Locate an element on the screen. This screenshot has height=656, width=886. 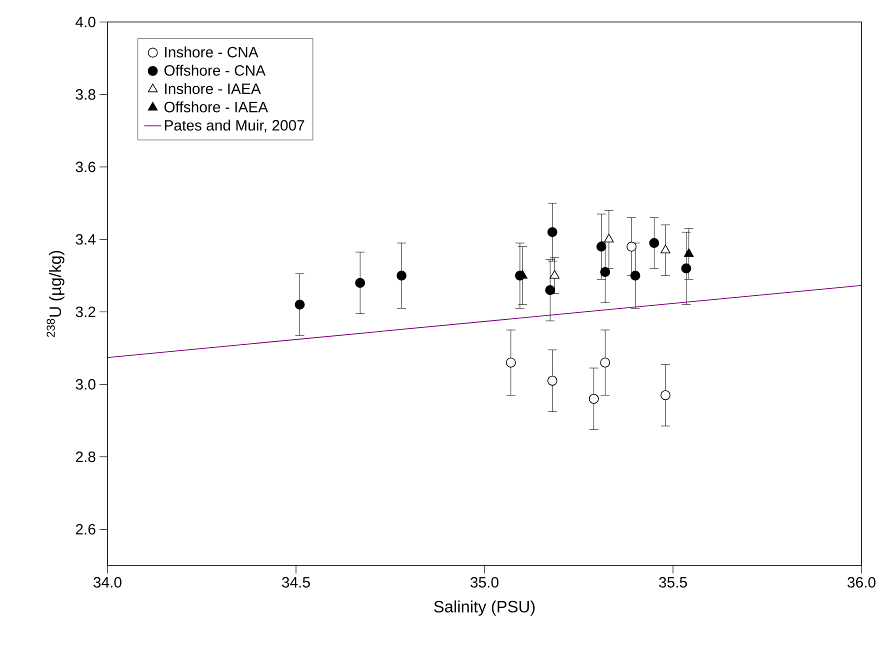
legend-label: Offshore - CNA is located at coordinates (215, 70).